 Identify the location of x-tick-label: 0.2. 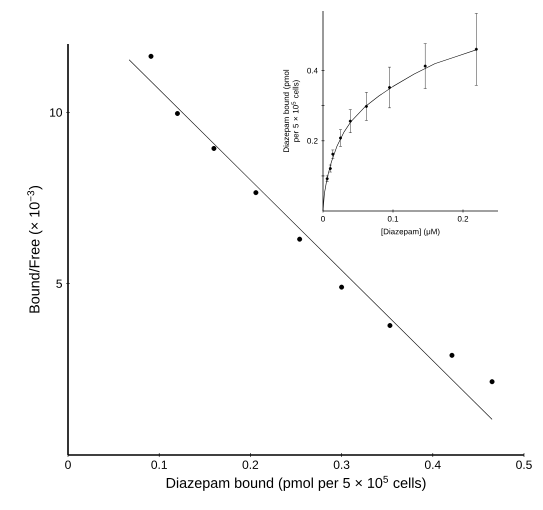
(250, 464).